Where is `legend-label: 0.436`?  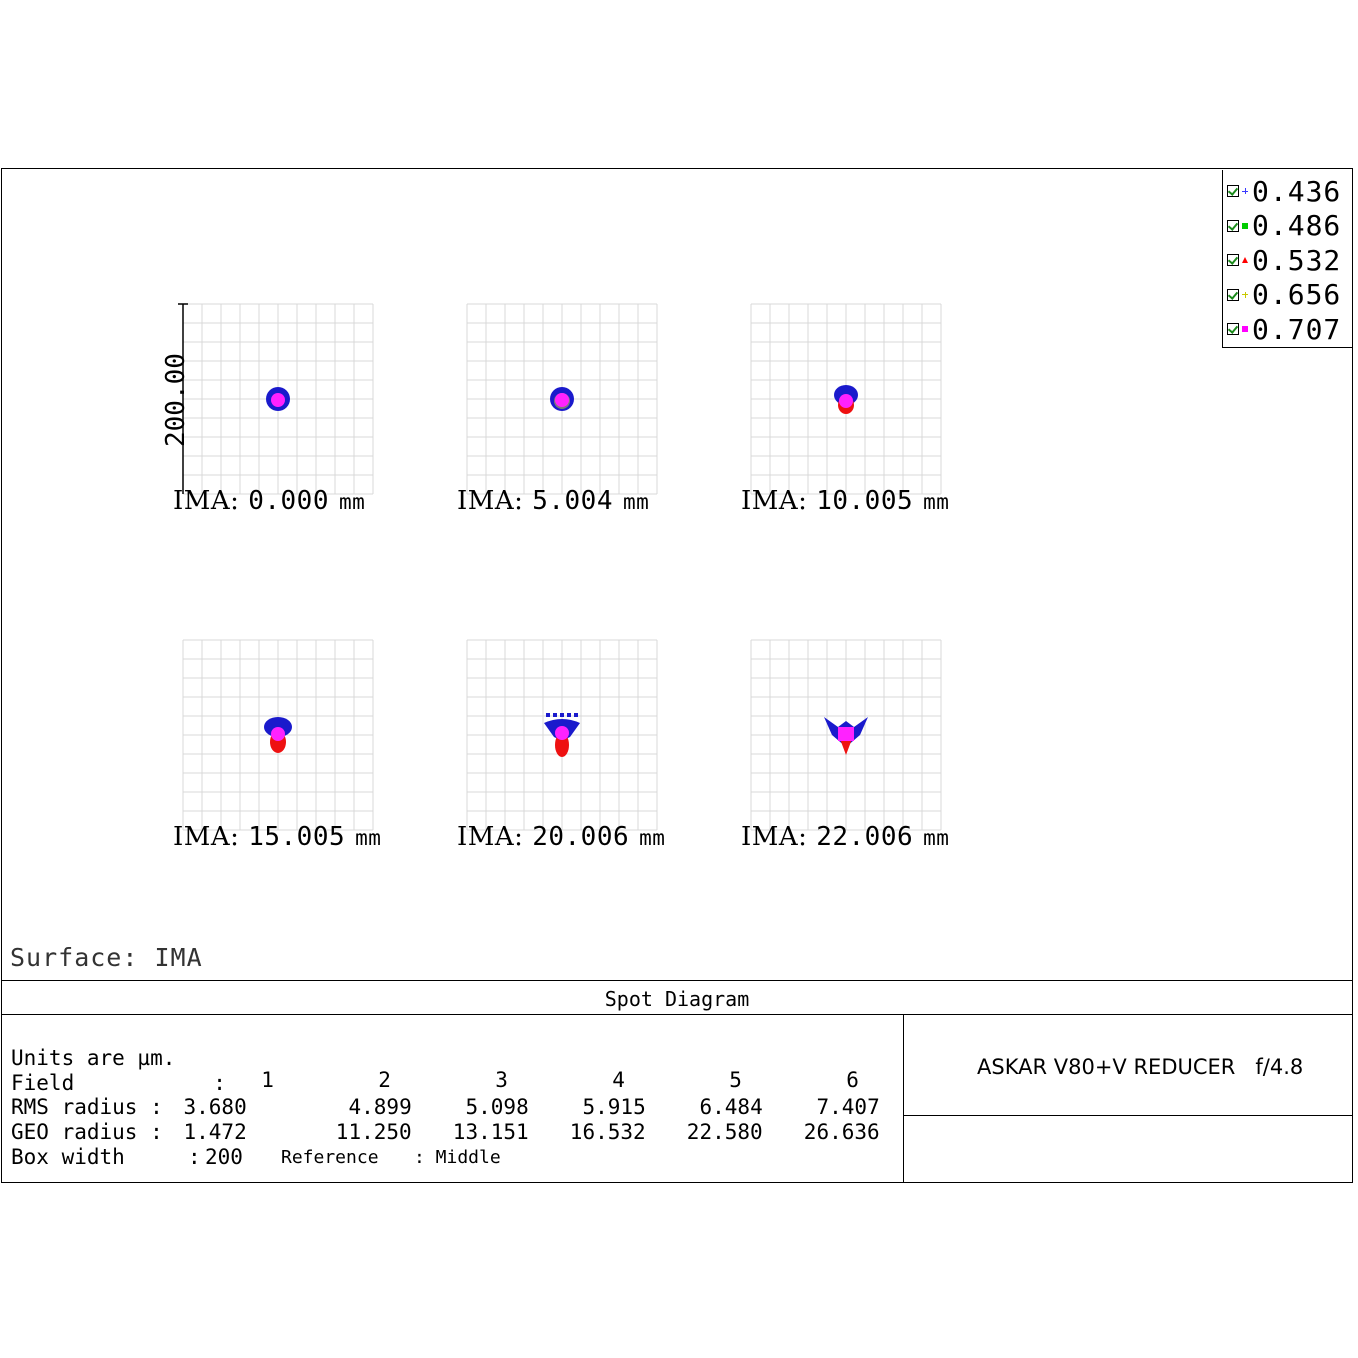
legend-label: 0.436 is located at coordinates (1297, 191).